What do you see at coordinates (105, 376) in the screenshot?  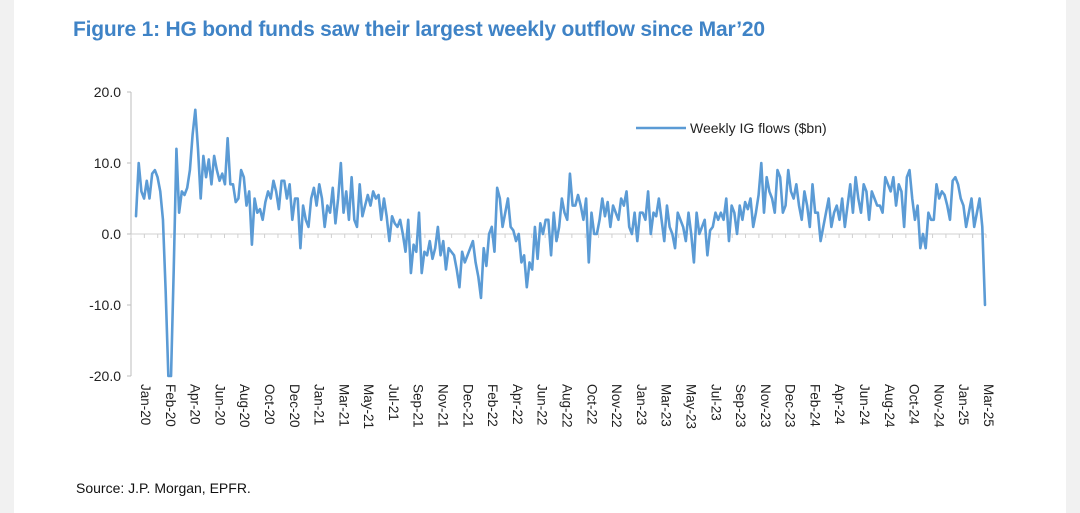 I see `y-tick-label: -20.0` at bounding box center [105, 376].